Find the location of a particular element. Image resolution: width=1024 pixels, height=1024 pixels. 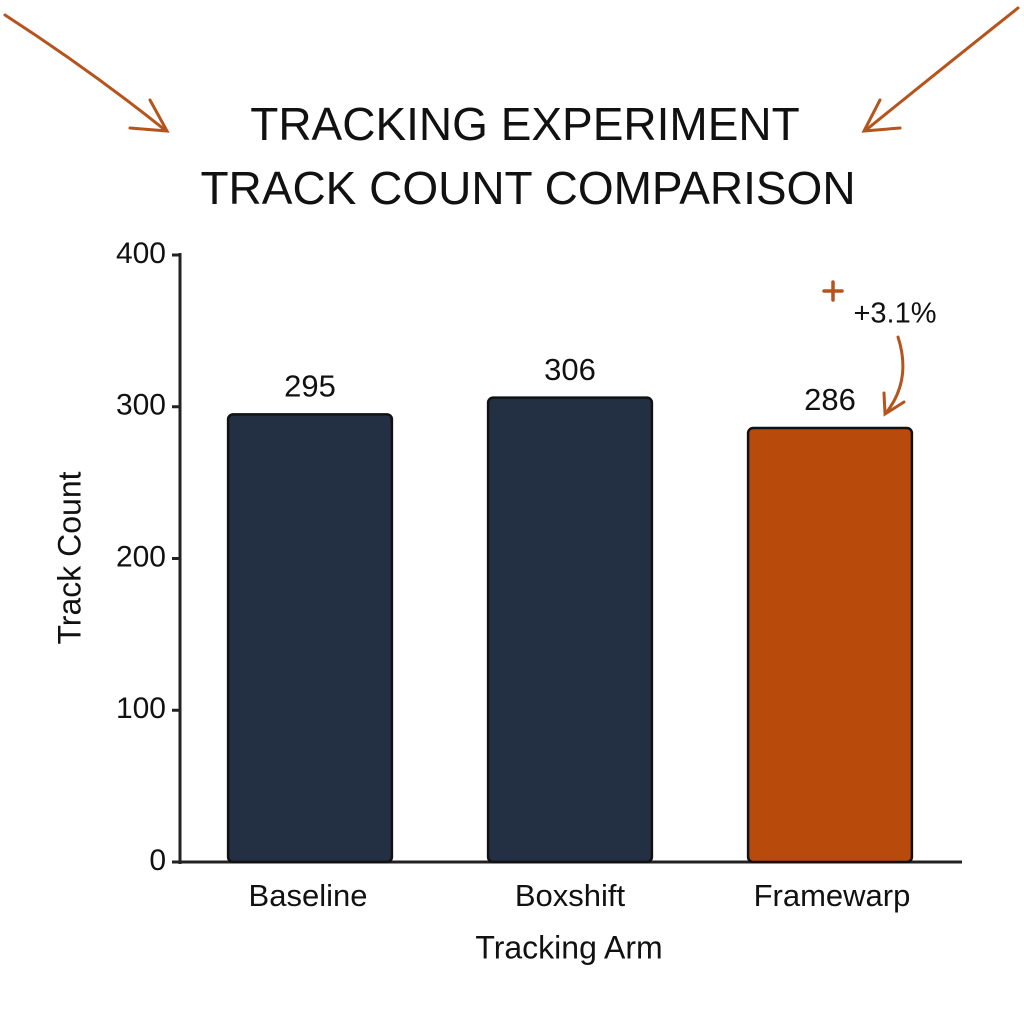

x-tick-label: Baseline is located at coordinates (308, 895).